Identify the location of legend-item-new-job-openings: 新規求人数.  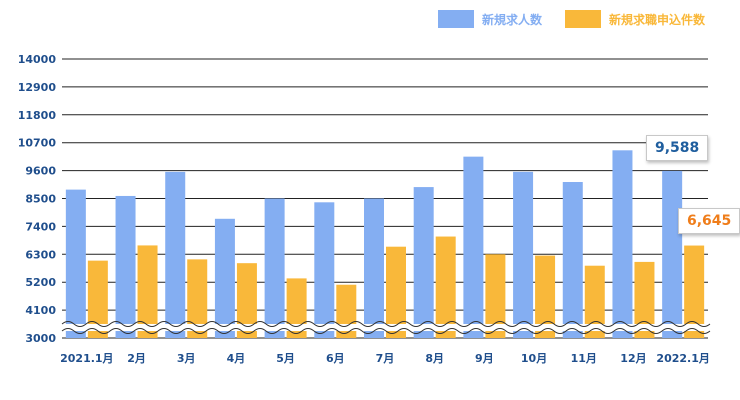
(490, 19).